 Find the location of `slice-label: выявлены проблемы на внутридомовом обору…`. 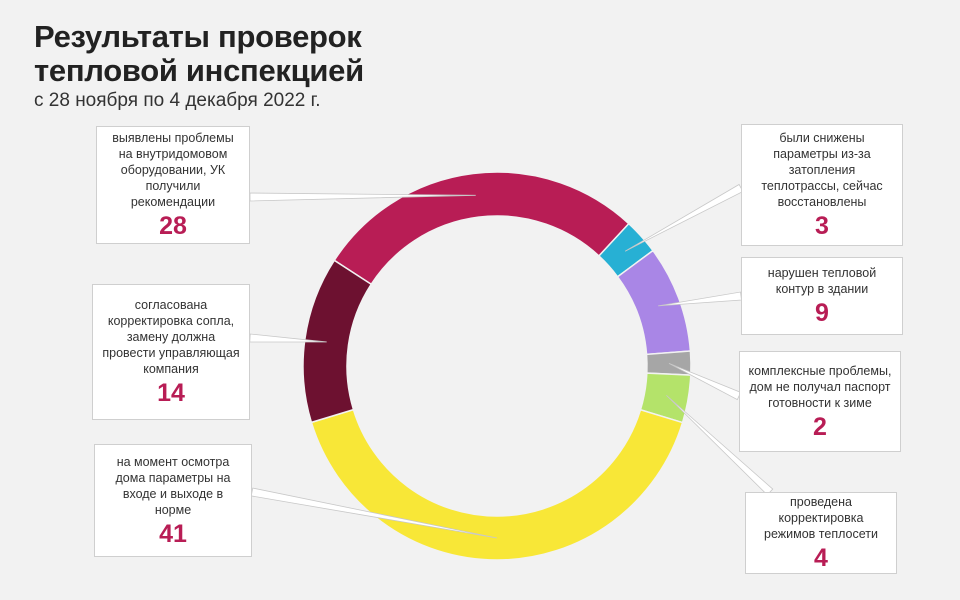

slice-label: выявлены проблемы на внутридомовом обору… is located at coordinates (173, 170).